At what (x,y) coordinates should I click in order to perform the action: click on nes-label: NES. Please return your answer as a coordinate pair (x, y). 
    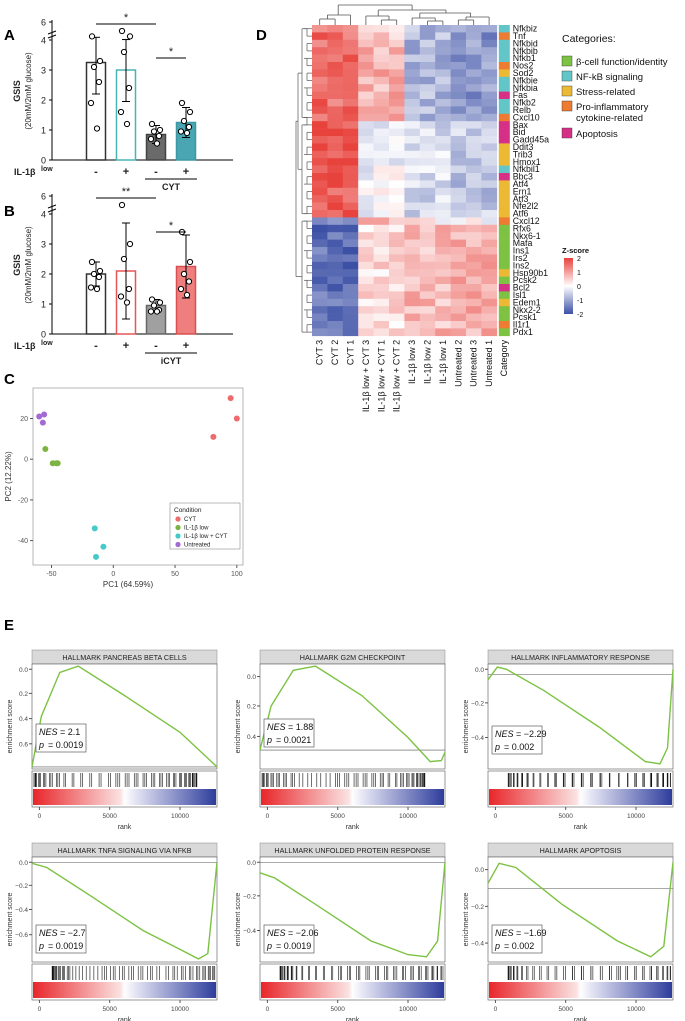
    Looking at the image, I should click on (504, 933).